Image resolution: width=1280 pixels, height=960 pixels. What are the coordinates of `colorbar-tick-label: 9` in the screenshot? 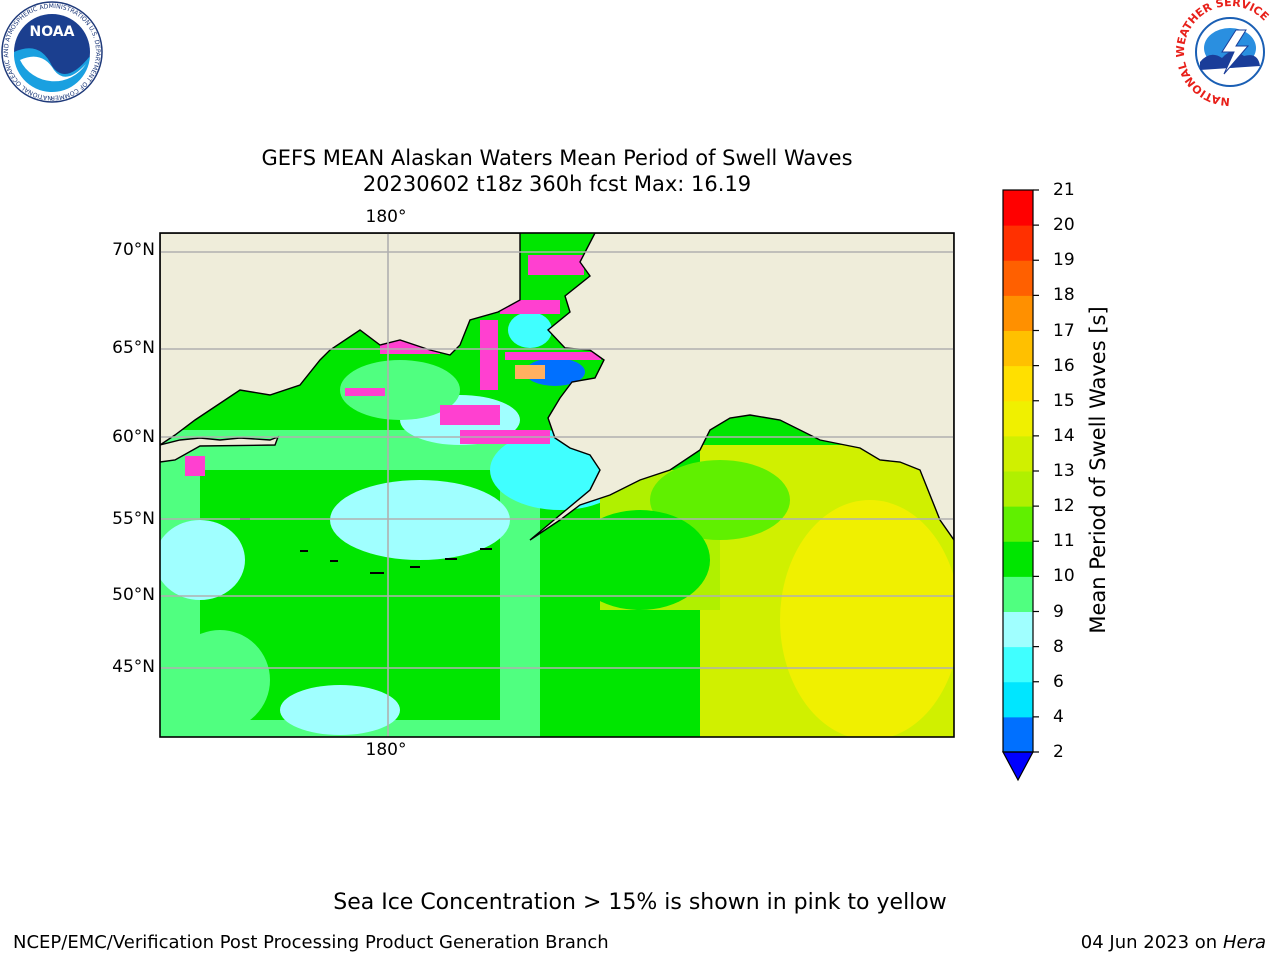 It's located at (1058, 611).